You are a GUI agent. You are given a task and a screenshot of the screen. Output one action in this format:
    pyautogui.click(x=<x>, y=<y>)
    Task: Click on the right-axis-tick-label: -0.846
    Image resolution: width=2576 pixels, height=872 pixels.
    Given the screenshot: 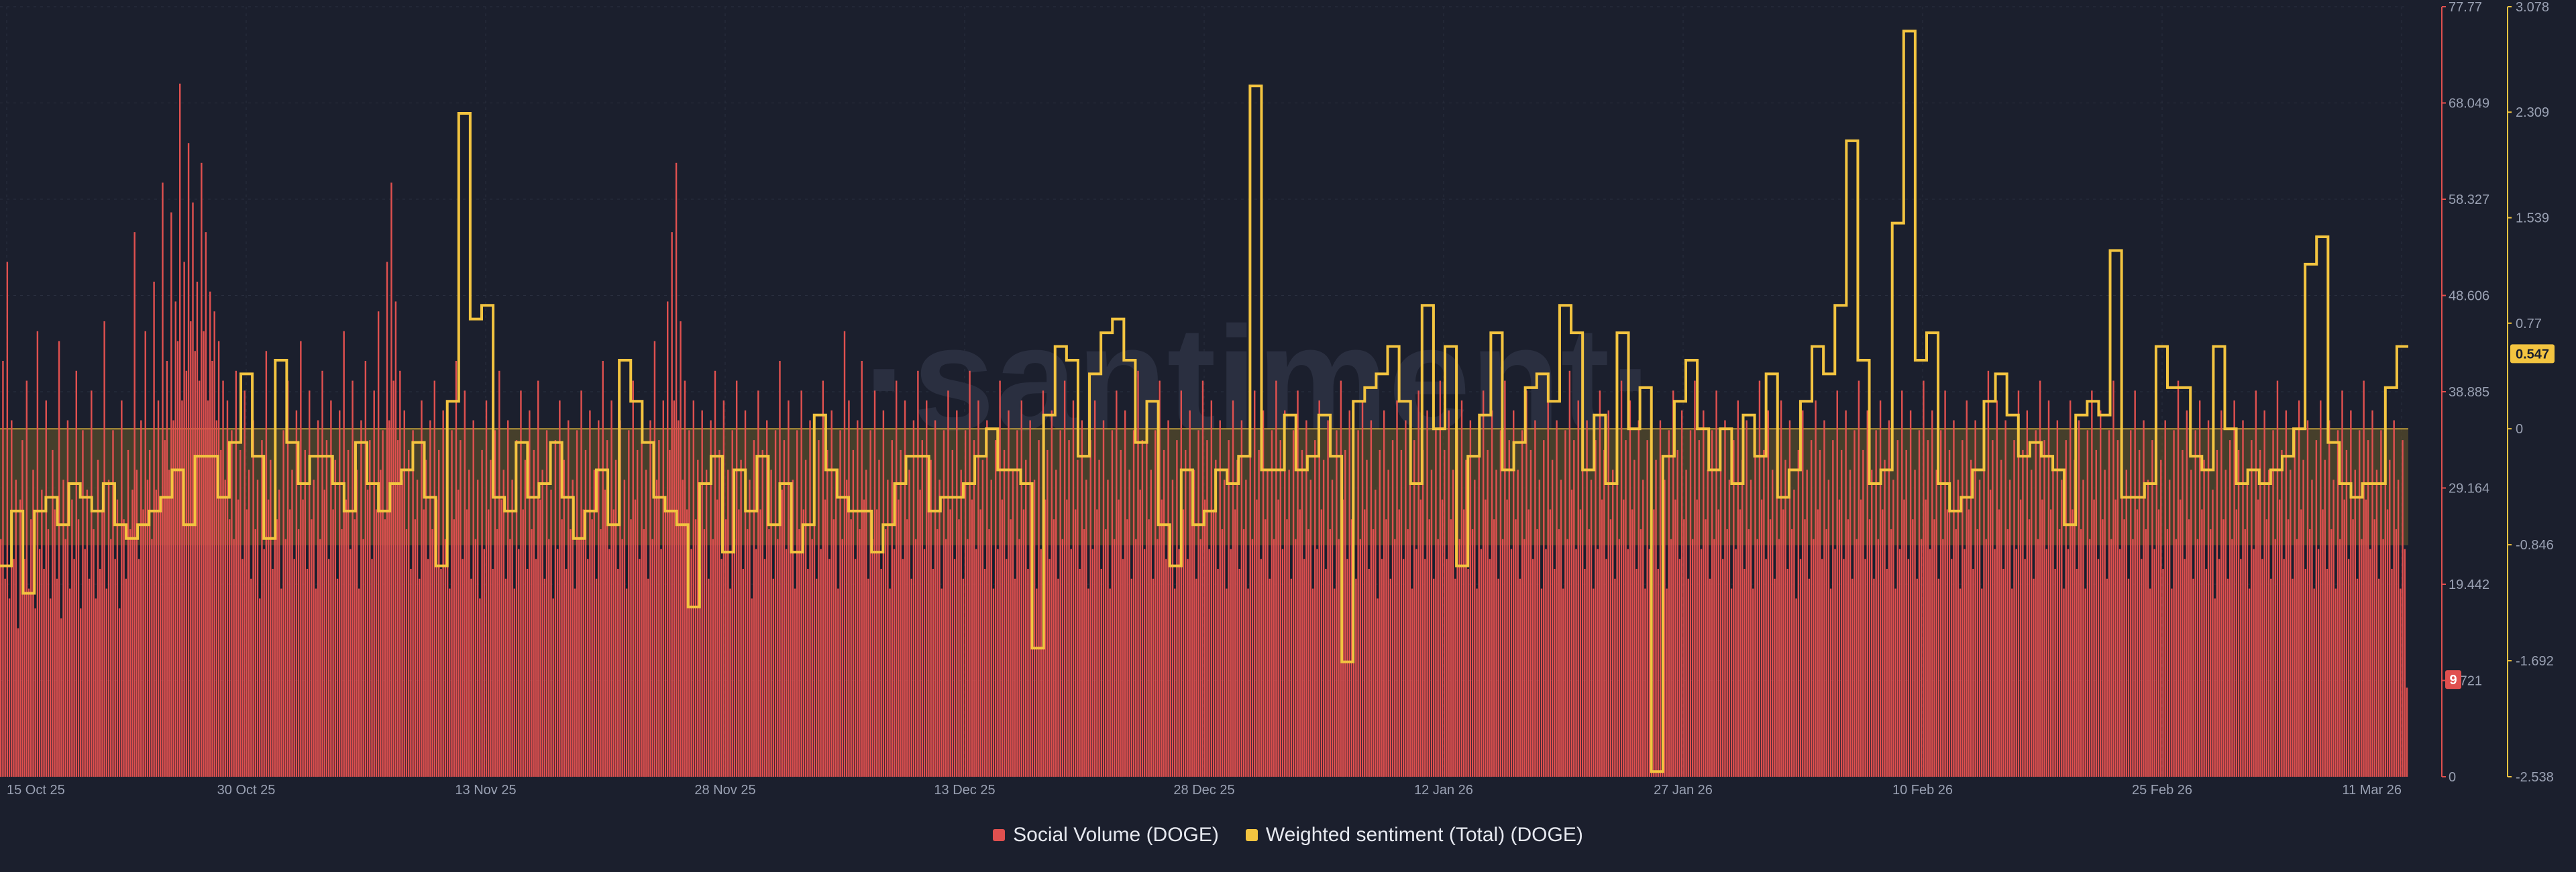 What is the action you would take?
    pyautogui.click(x=2535, y=546)
    